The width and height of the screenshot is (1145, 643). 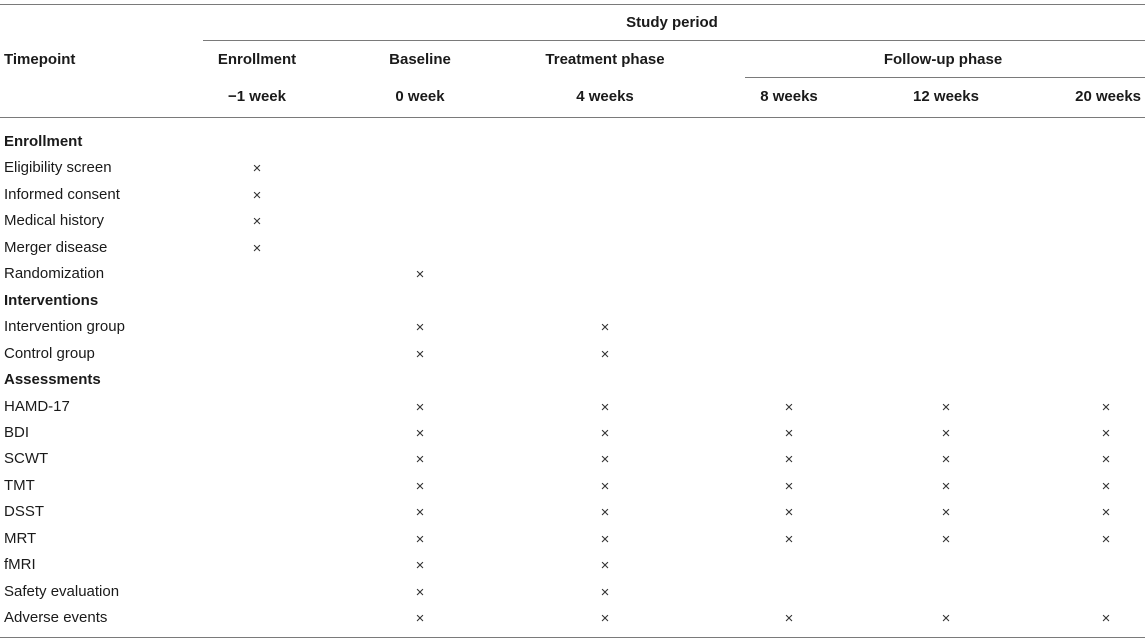 I want to click on phase-treatment: Treatment phase, so click(x=605, y=59).